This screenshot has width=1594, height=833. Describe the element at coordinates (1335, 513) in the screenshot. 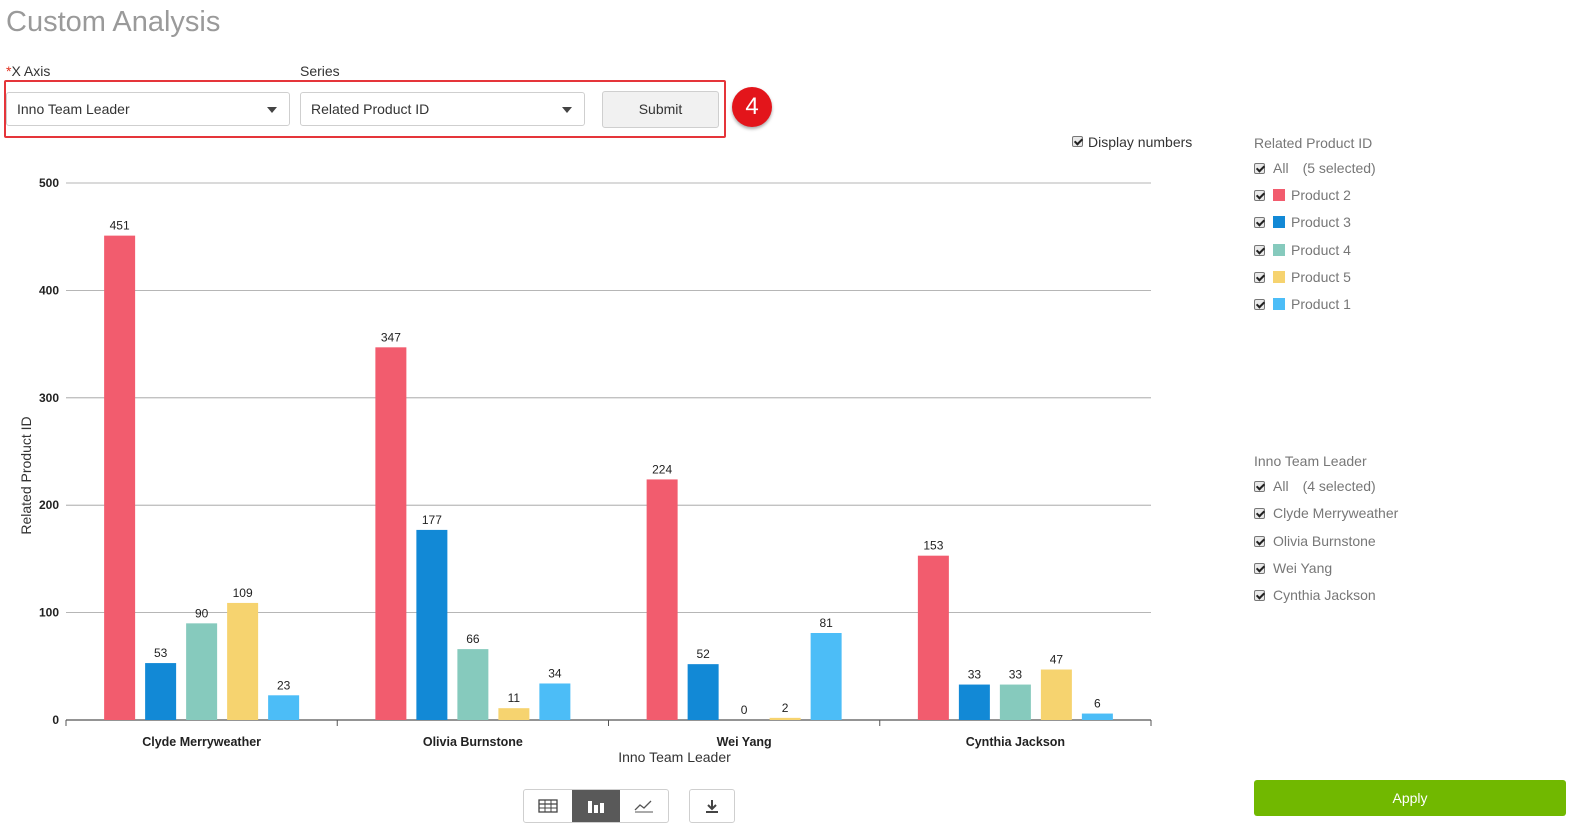

I see `leader-label: Clyde Merryweather` at that location.